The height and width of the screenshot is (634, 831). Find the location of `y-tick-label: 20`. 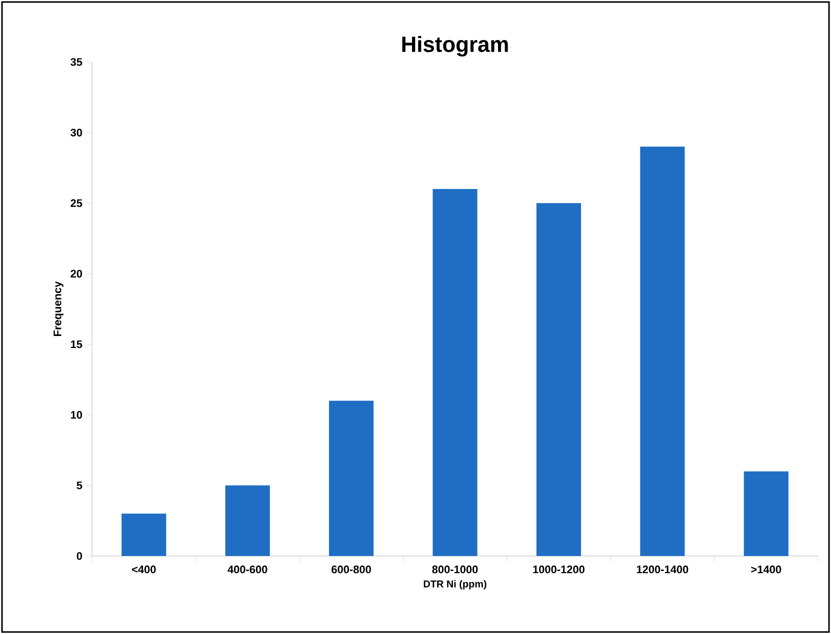

y-tick-label: 20 is located at coordinates (76, 274).